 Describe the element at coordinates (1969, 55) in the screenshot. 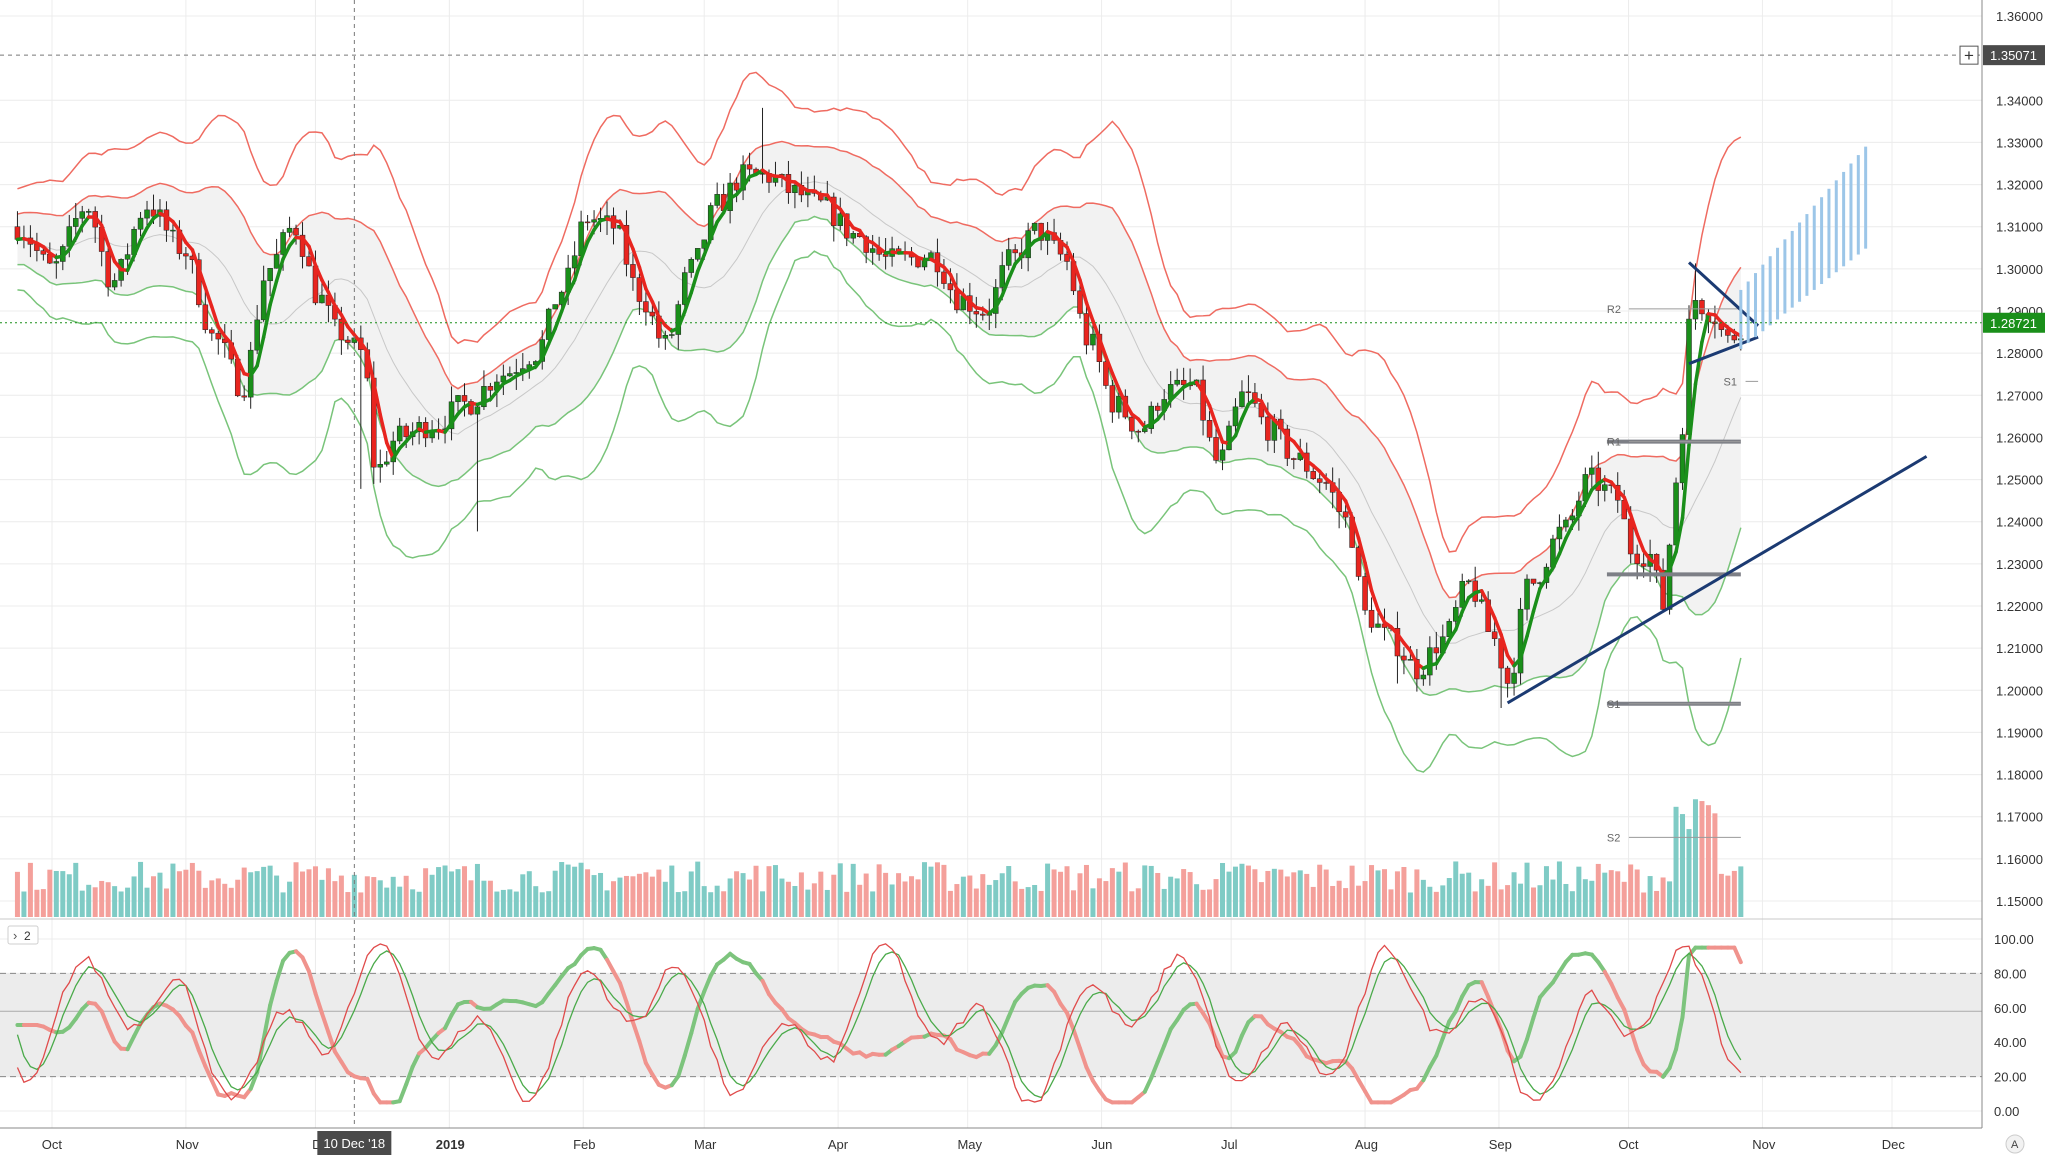

I see `plus-icon: +` at that location.